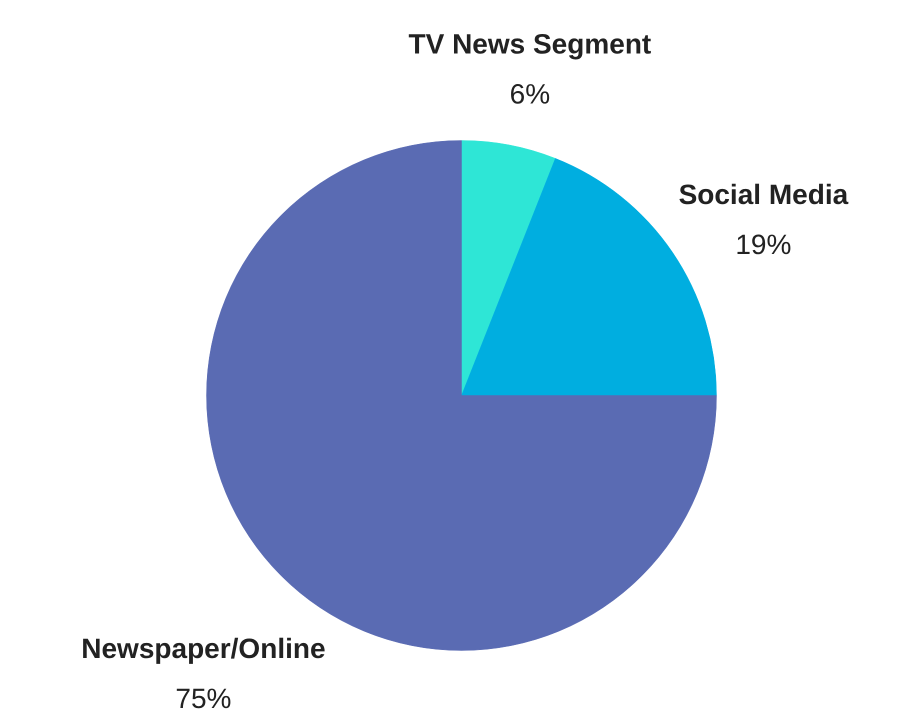 This screenshot has height=722, width=907. What do you see at coordinates (763, 244) in the screenshot?
I see `data-label: 19%` at bounding box center [763, 244].